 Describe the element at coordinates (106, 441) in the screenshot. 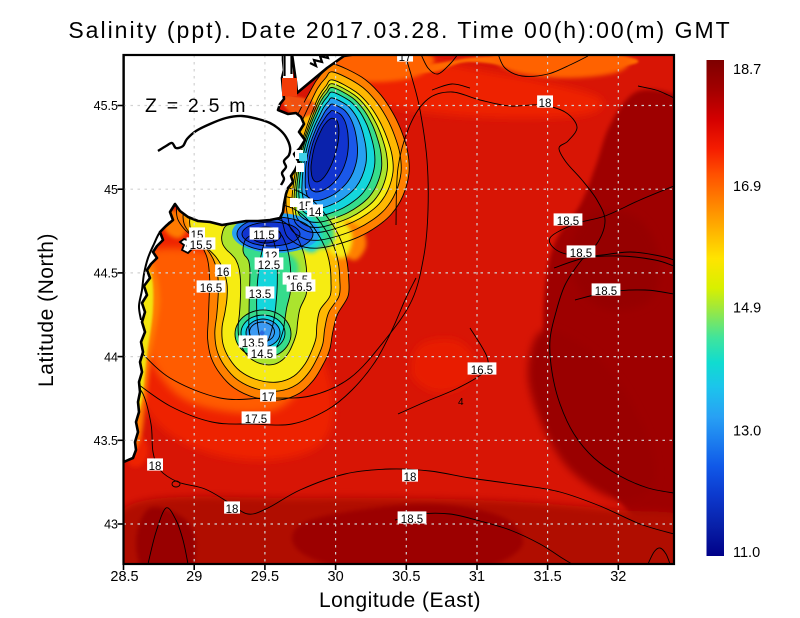

I see `svg-text: 43.5` at that location.